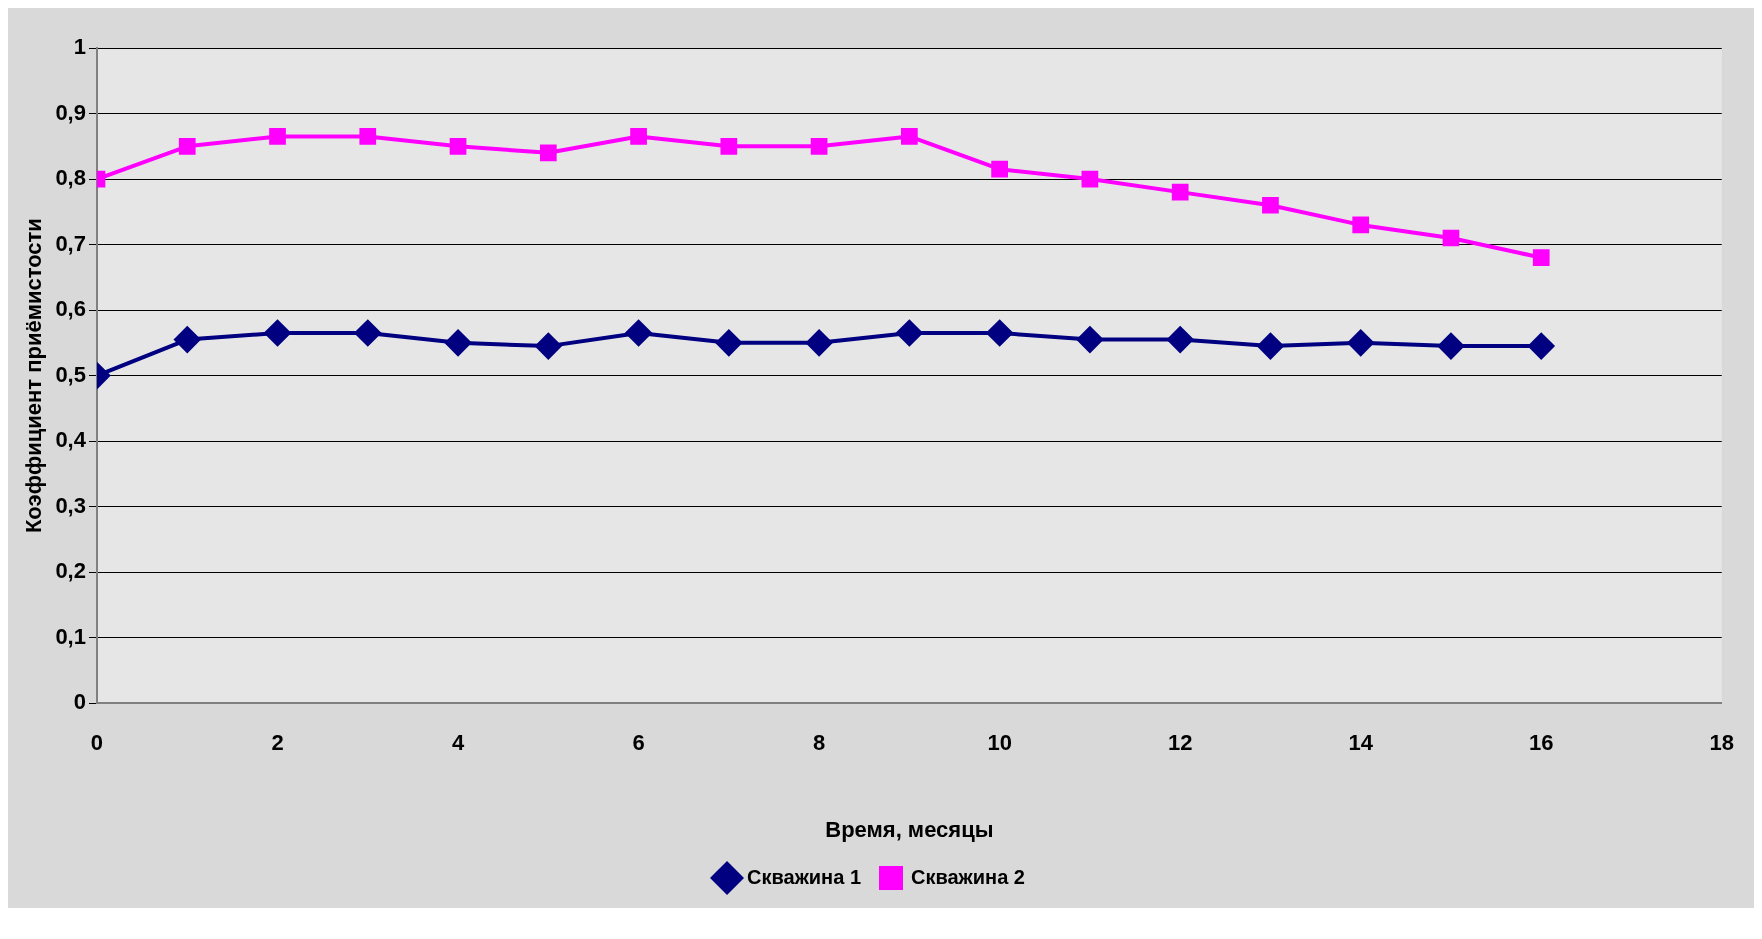  Describe the element at coordinates (1722, 743) in the screenshot. I see `x-tick-label: 18` at that location.